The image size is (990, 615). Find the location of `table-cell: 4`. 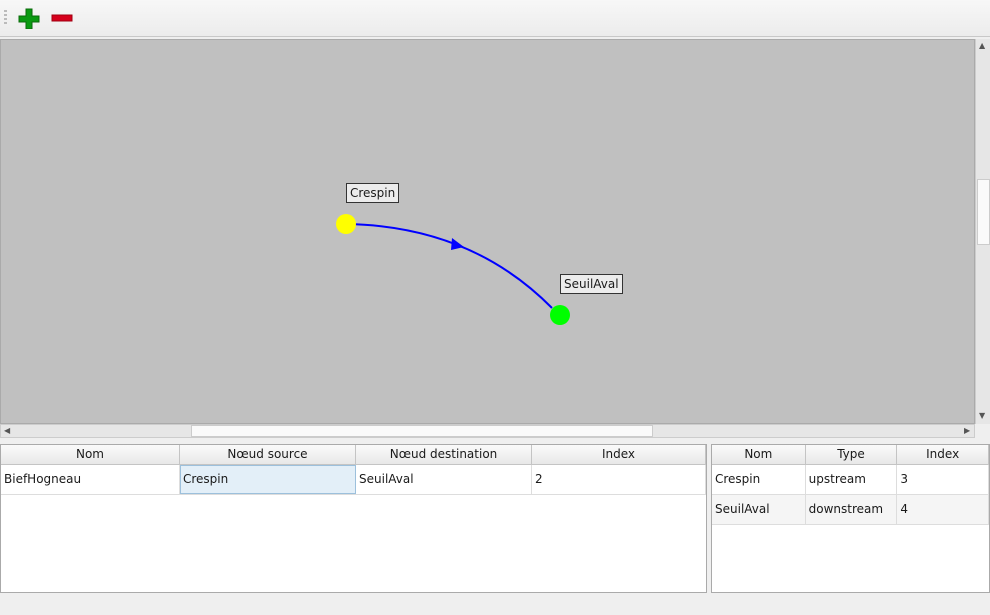

table-cell: 4 is located at coordinates (943, 509).